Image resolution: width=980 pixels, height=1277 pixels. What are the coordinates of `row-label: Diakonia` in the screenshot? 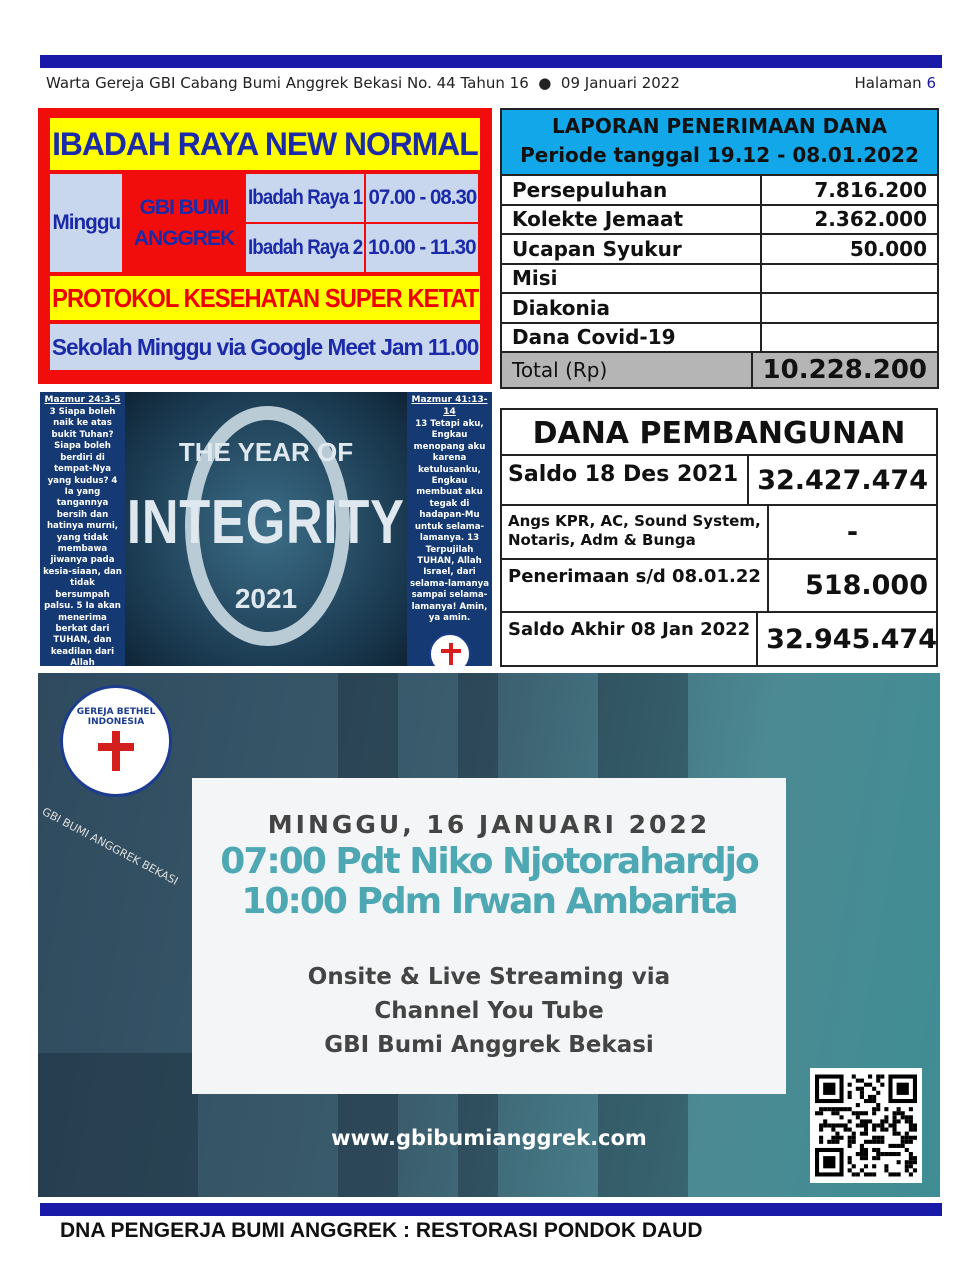 It's located at (632, 308).